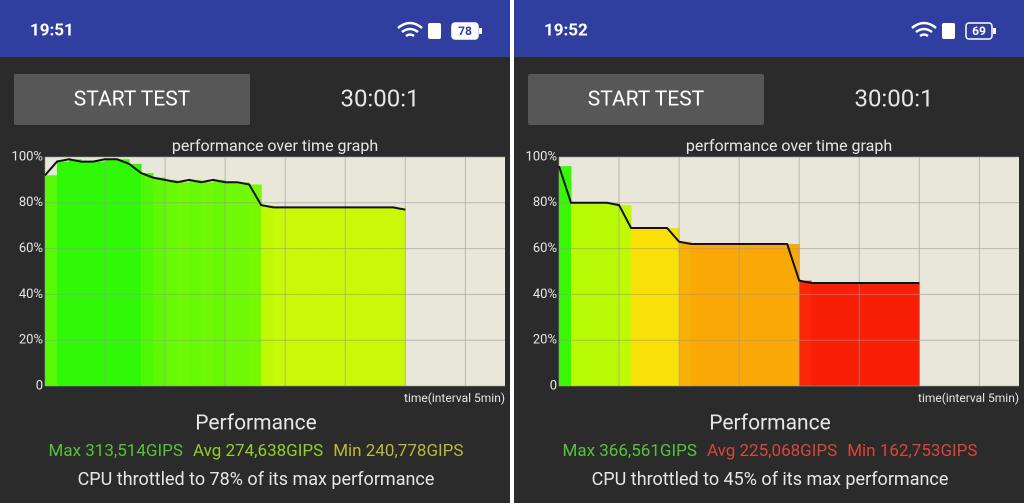  What do you see at coordinates (979, 31) in the screenshot?
I see `battery-icon` at bounding box center [979, 31].